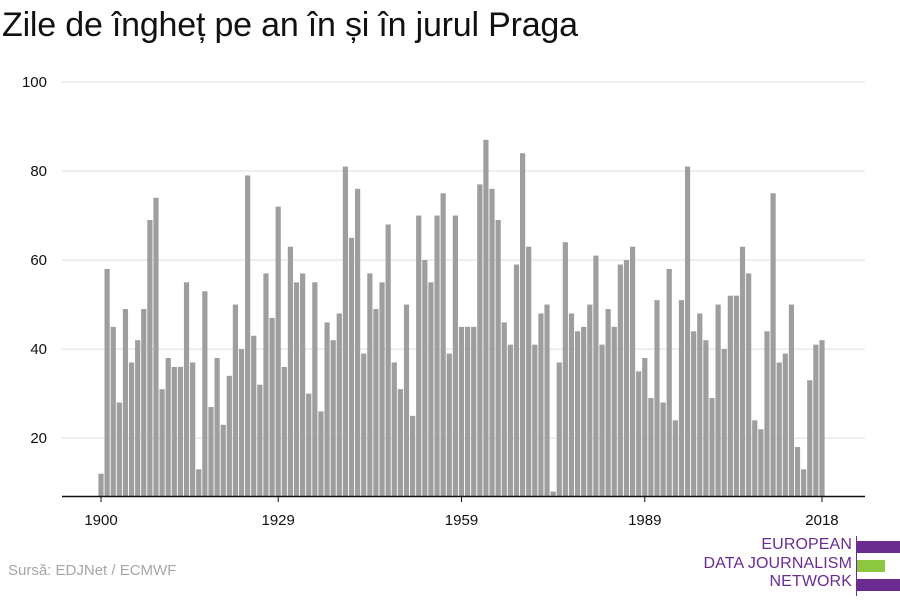  What do you see at coordinates (364, 424) in the screenshot?
I see `bar-1943` at bounding box center [364, 424].